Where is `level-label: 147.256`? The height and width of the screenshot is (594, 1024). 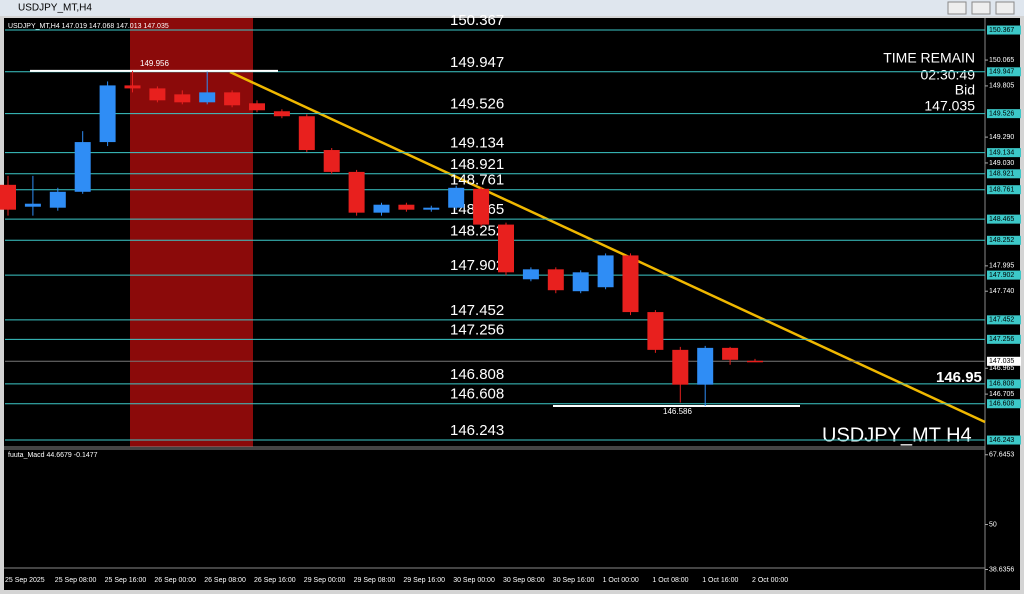 level-label: 147.256 is located at coordinates (477, 329).